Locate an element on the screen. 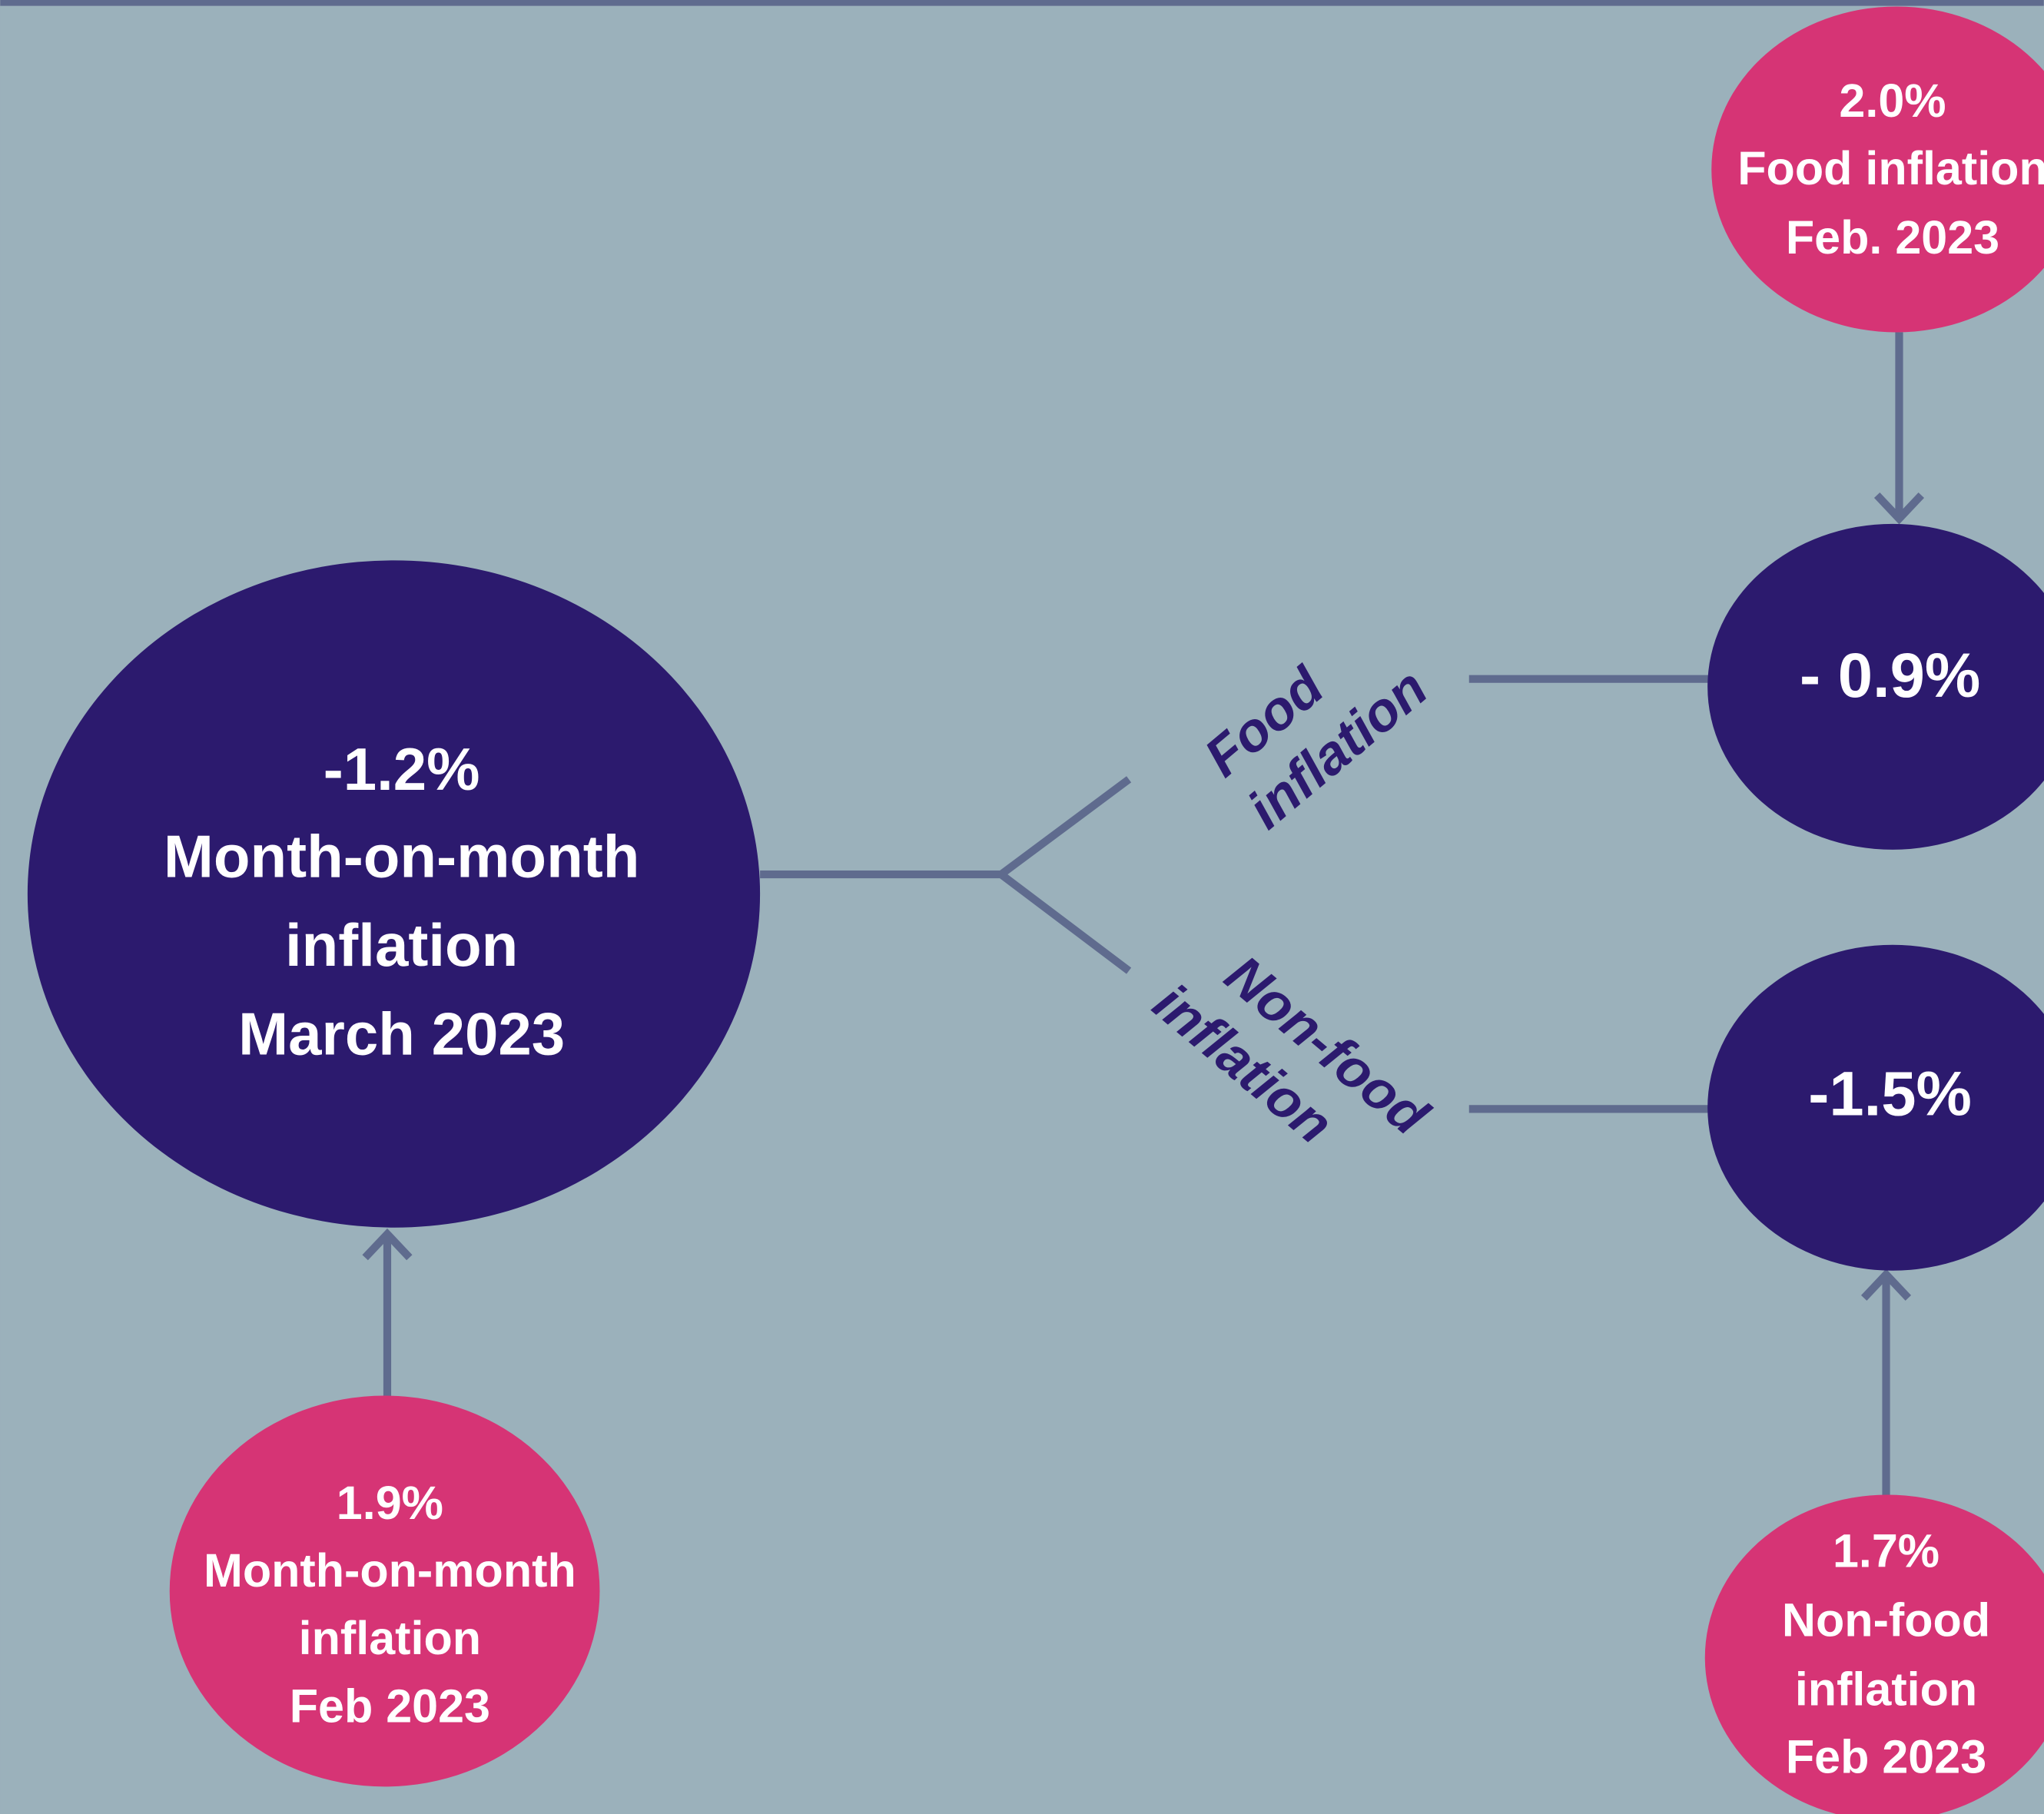 This screenshot has width=2044, height=1814. node-value: -1.5% is located at coordinates (1890, 1094).